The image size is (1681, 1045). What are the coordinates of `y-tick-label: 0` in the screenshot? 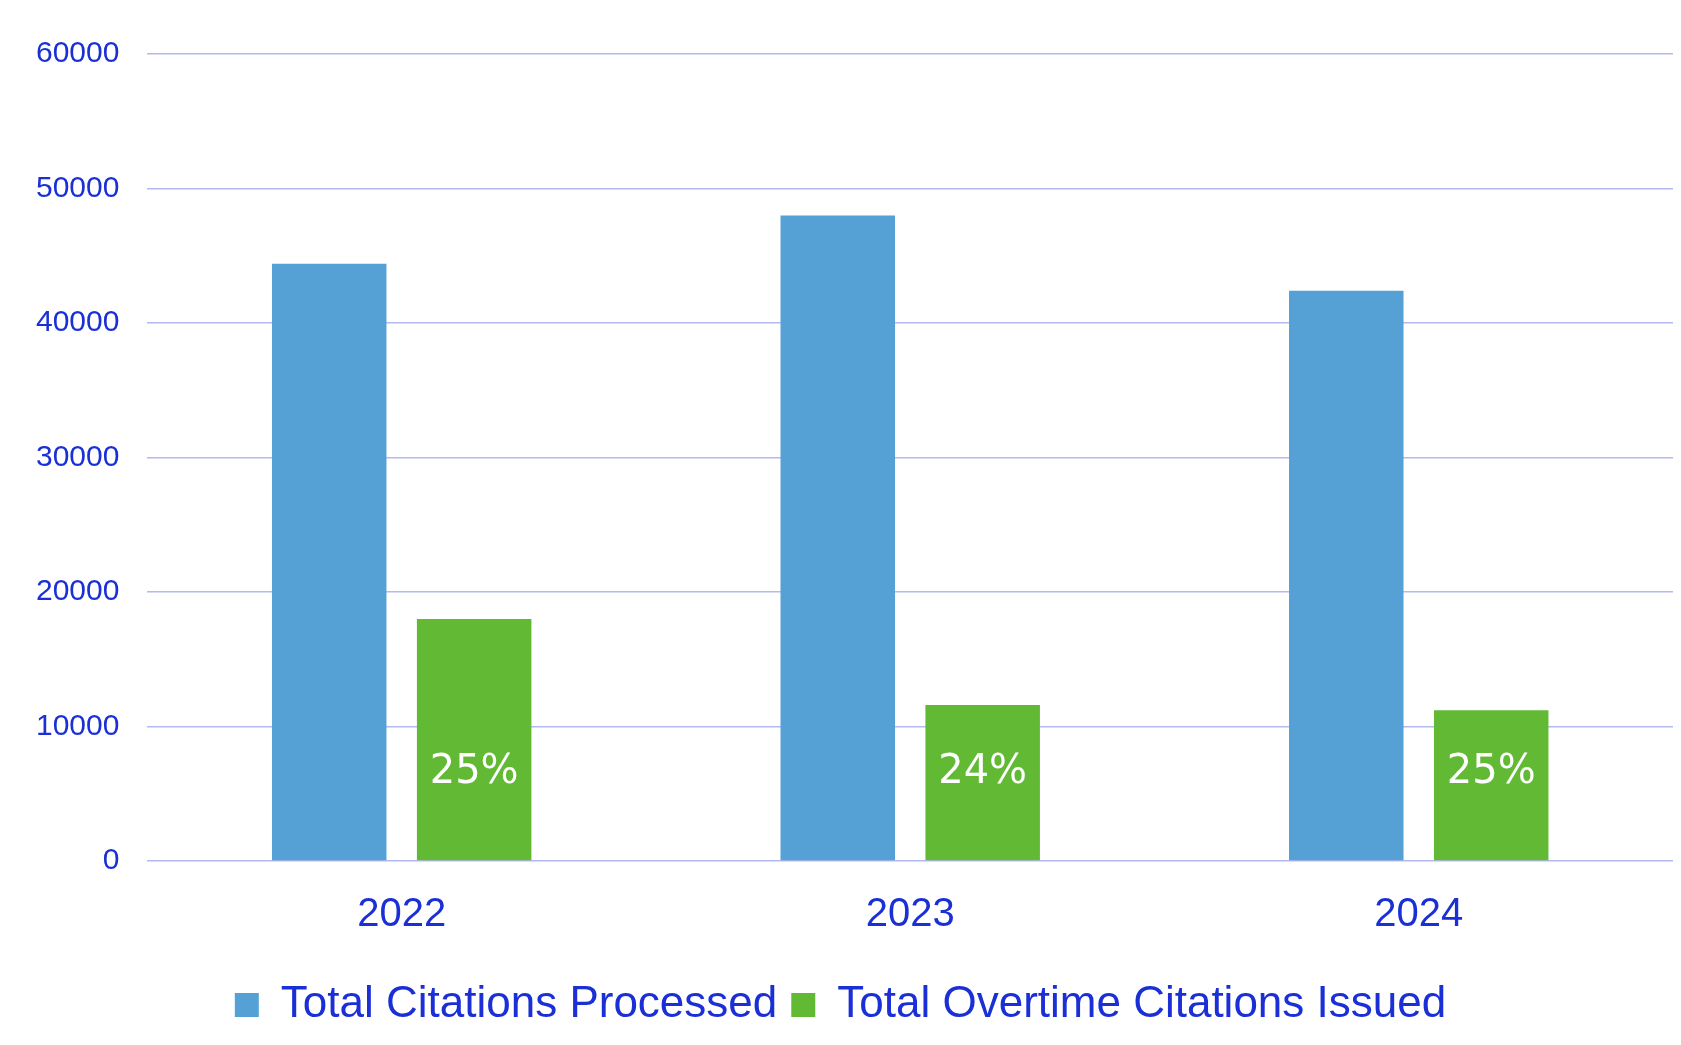 It's located at (111, 859).